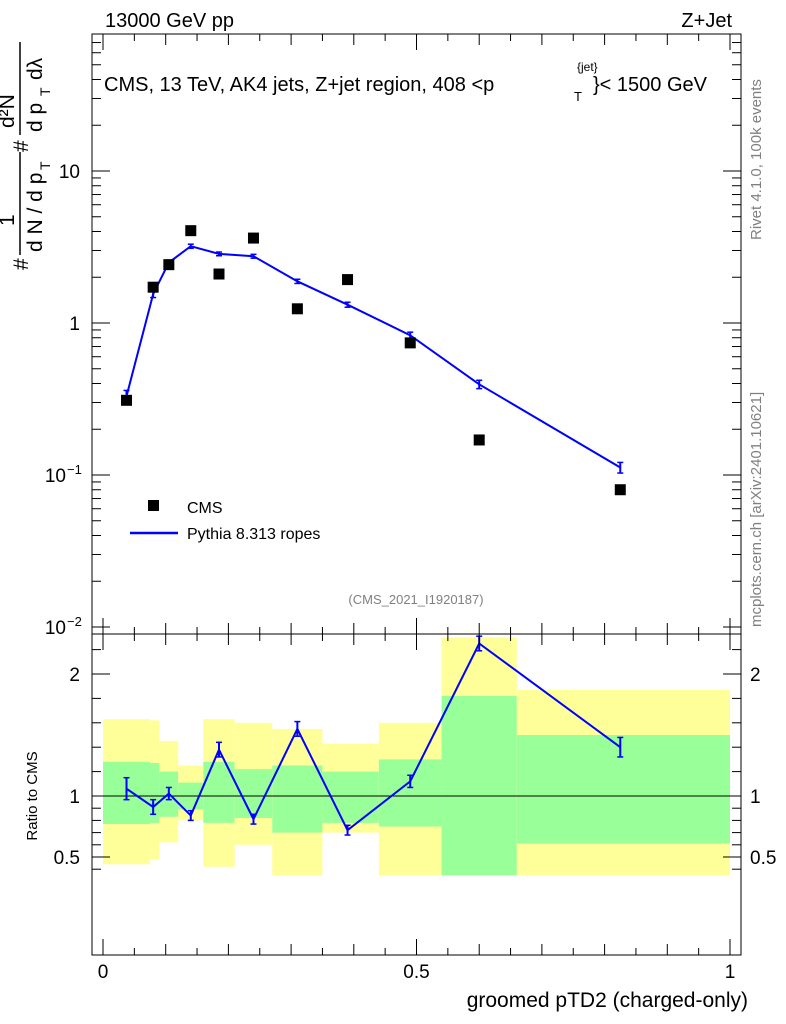 The image size is (786, 1024). What do you see at coordinates (253, 534) in the screenshot?
I see `legend-mc-label: Pythia 8.313 ropes` at bounding box center [253, 534].